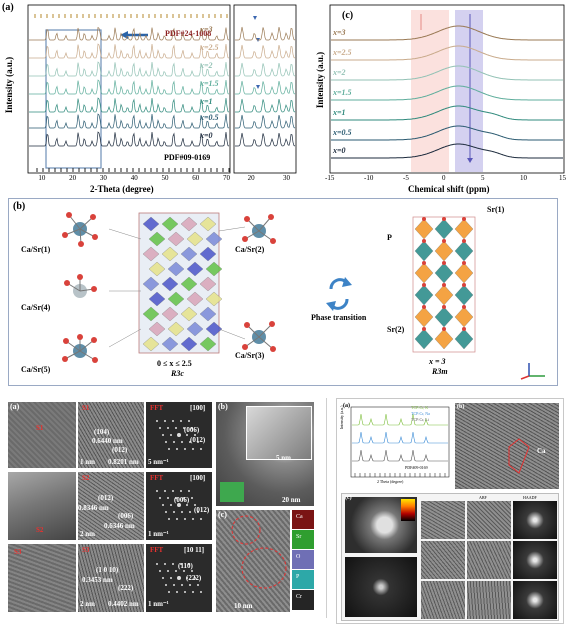 Image resolution: width=568 pixels, height=625 pixels. Describe the element at coordinates (15, 406) in the screenshot. I see `tem-label-a: (a)` at that location.